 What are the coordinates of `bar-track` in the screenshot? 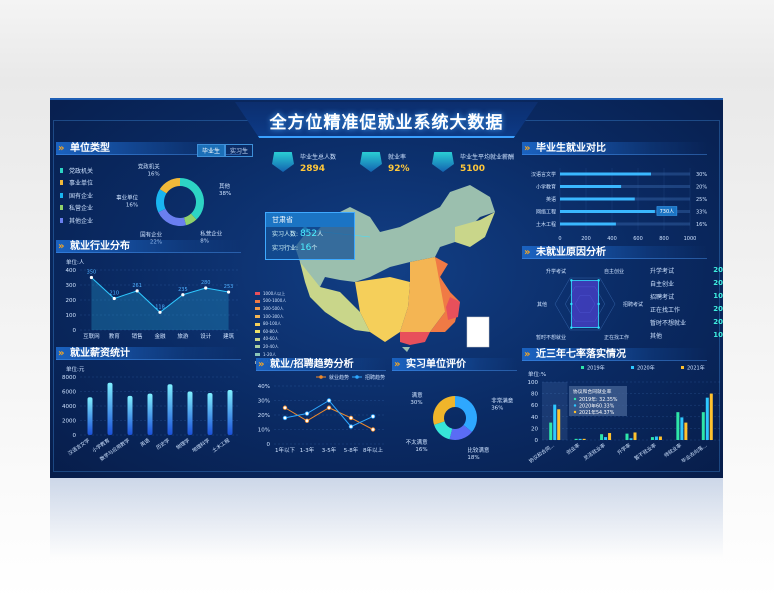 It's located at (625, 186).